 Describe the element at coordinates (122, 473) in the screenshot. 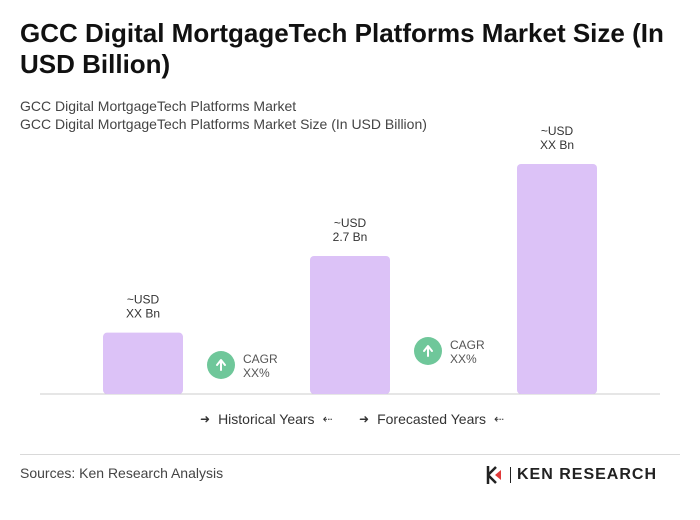

I see `source-note: Sources: Ken Research Analysis` at that location.